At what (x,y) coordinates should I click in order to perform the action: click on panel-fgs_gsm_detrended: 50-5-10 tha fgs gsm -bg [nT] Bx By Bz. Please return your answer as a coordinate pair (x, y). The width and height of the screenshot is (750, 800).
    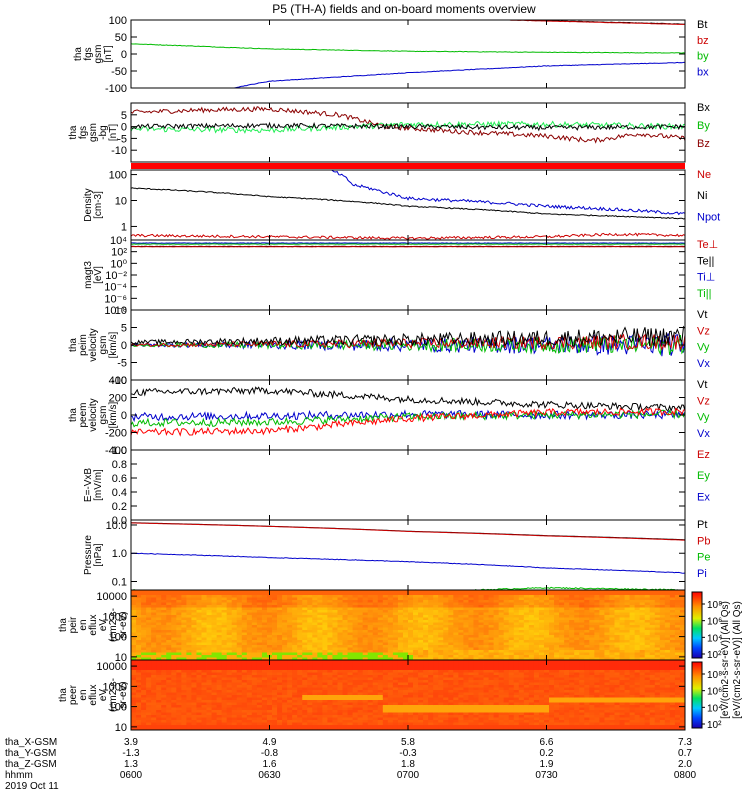
    Looking at the image, I should click on (389, 132).